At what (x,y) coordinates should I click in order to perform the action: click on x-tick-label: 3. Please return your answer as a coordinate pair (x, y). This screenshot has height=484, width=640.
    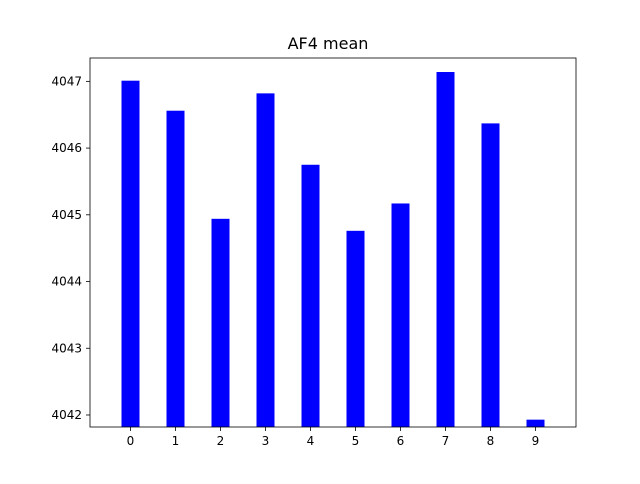
    Looking at the image, I should click on (266, 441).